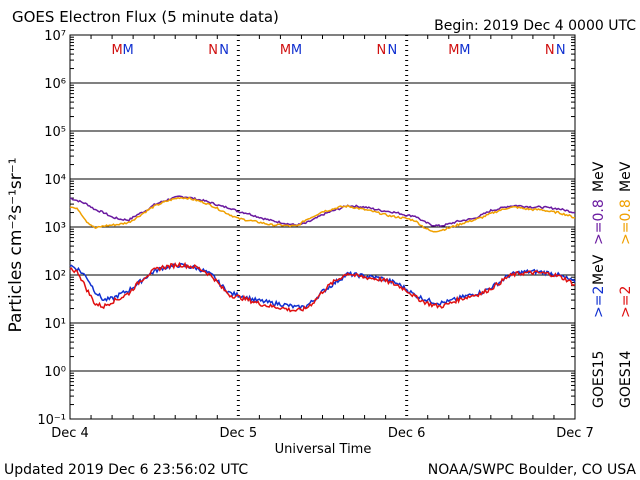 The width and height of the screenshot is (640, 480). Describe the element at coordinates (55, 372) in the screenshot. I see `y-tick-label: 10⁰` at that location.